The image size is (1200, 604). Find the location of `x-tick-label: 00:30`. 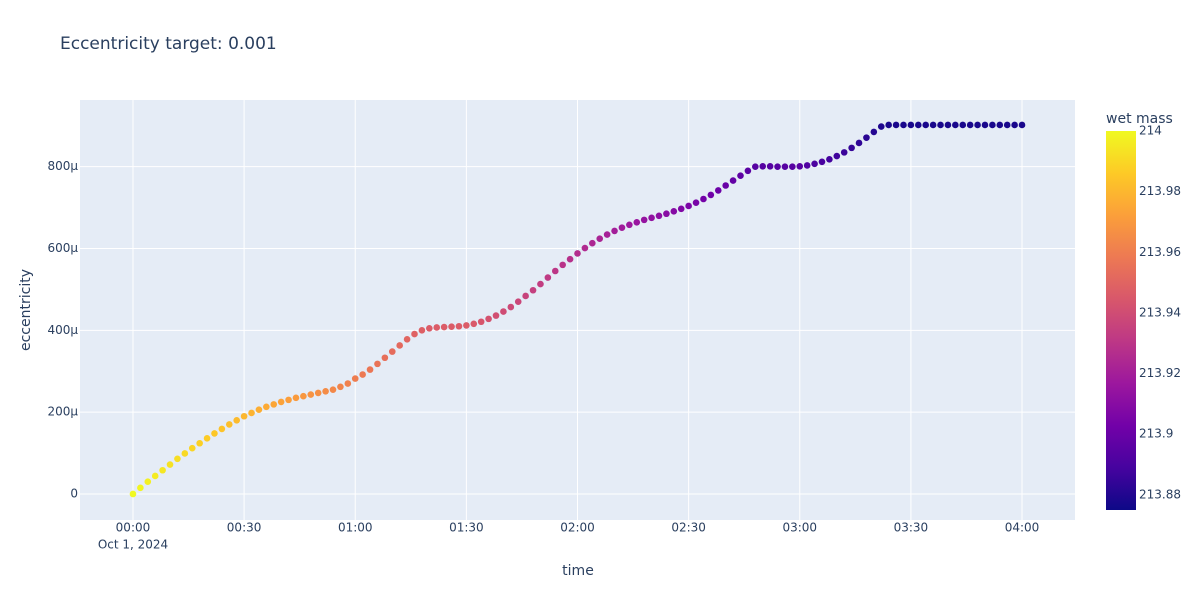

x-tick-label: 00:30 is located at coordinates (244, 528).